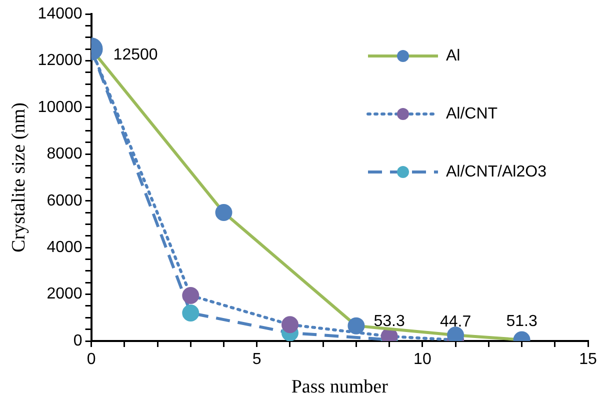  What do you see at coordinates (453, 55) in the screenshot?
I see `legend-label: Al` at bounding box center [453, 55].